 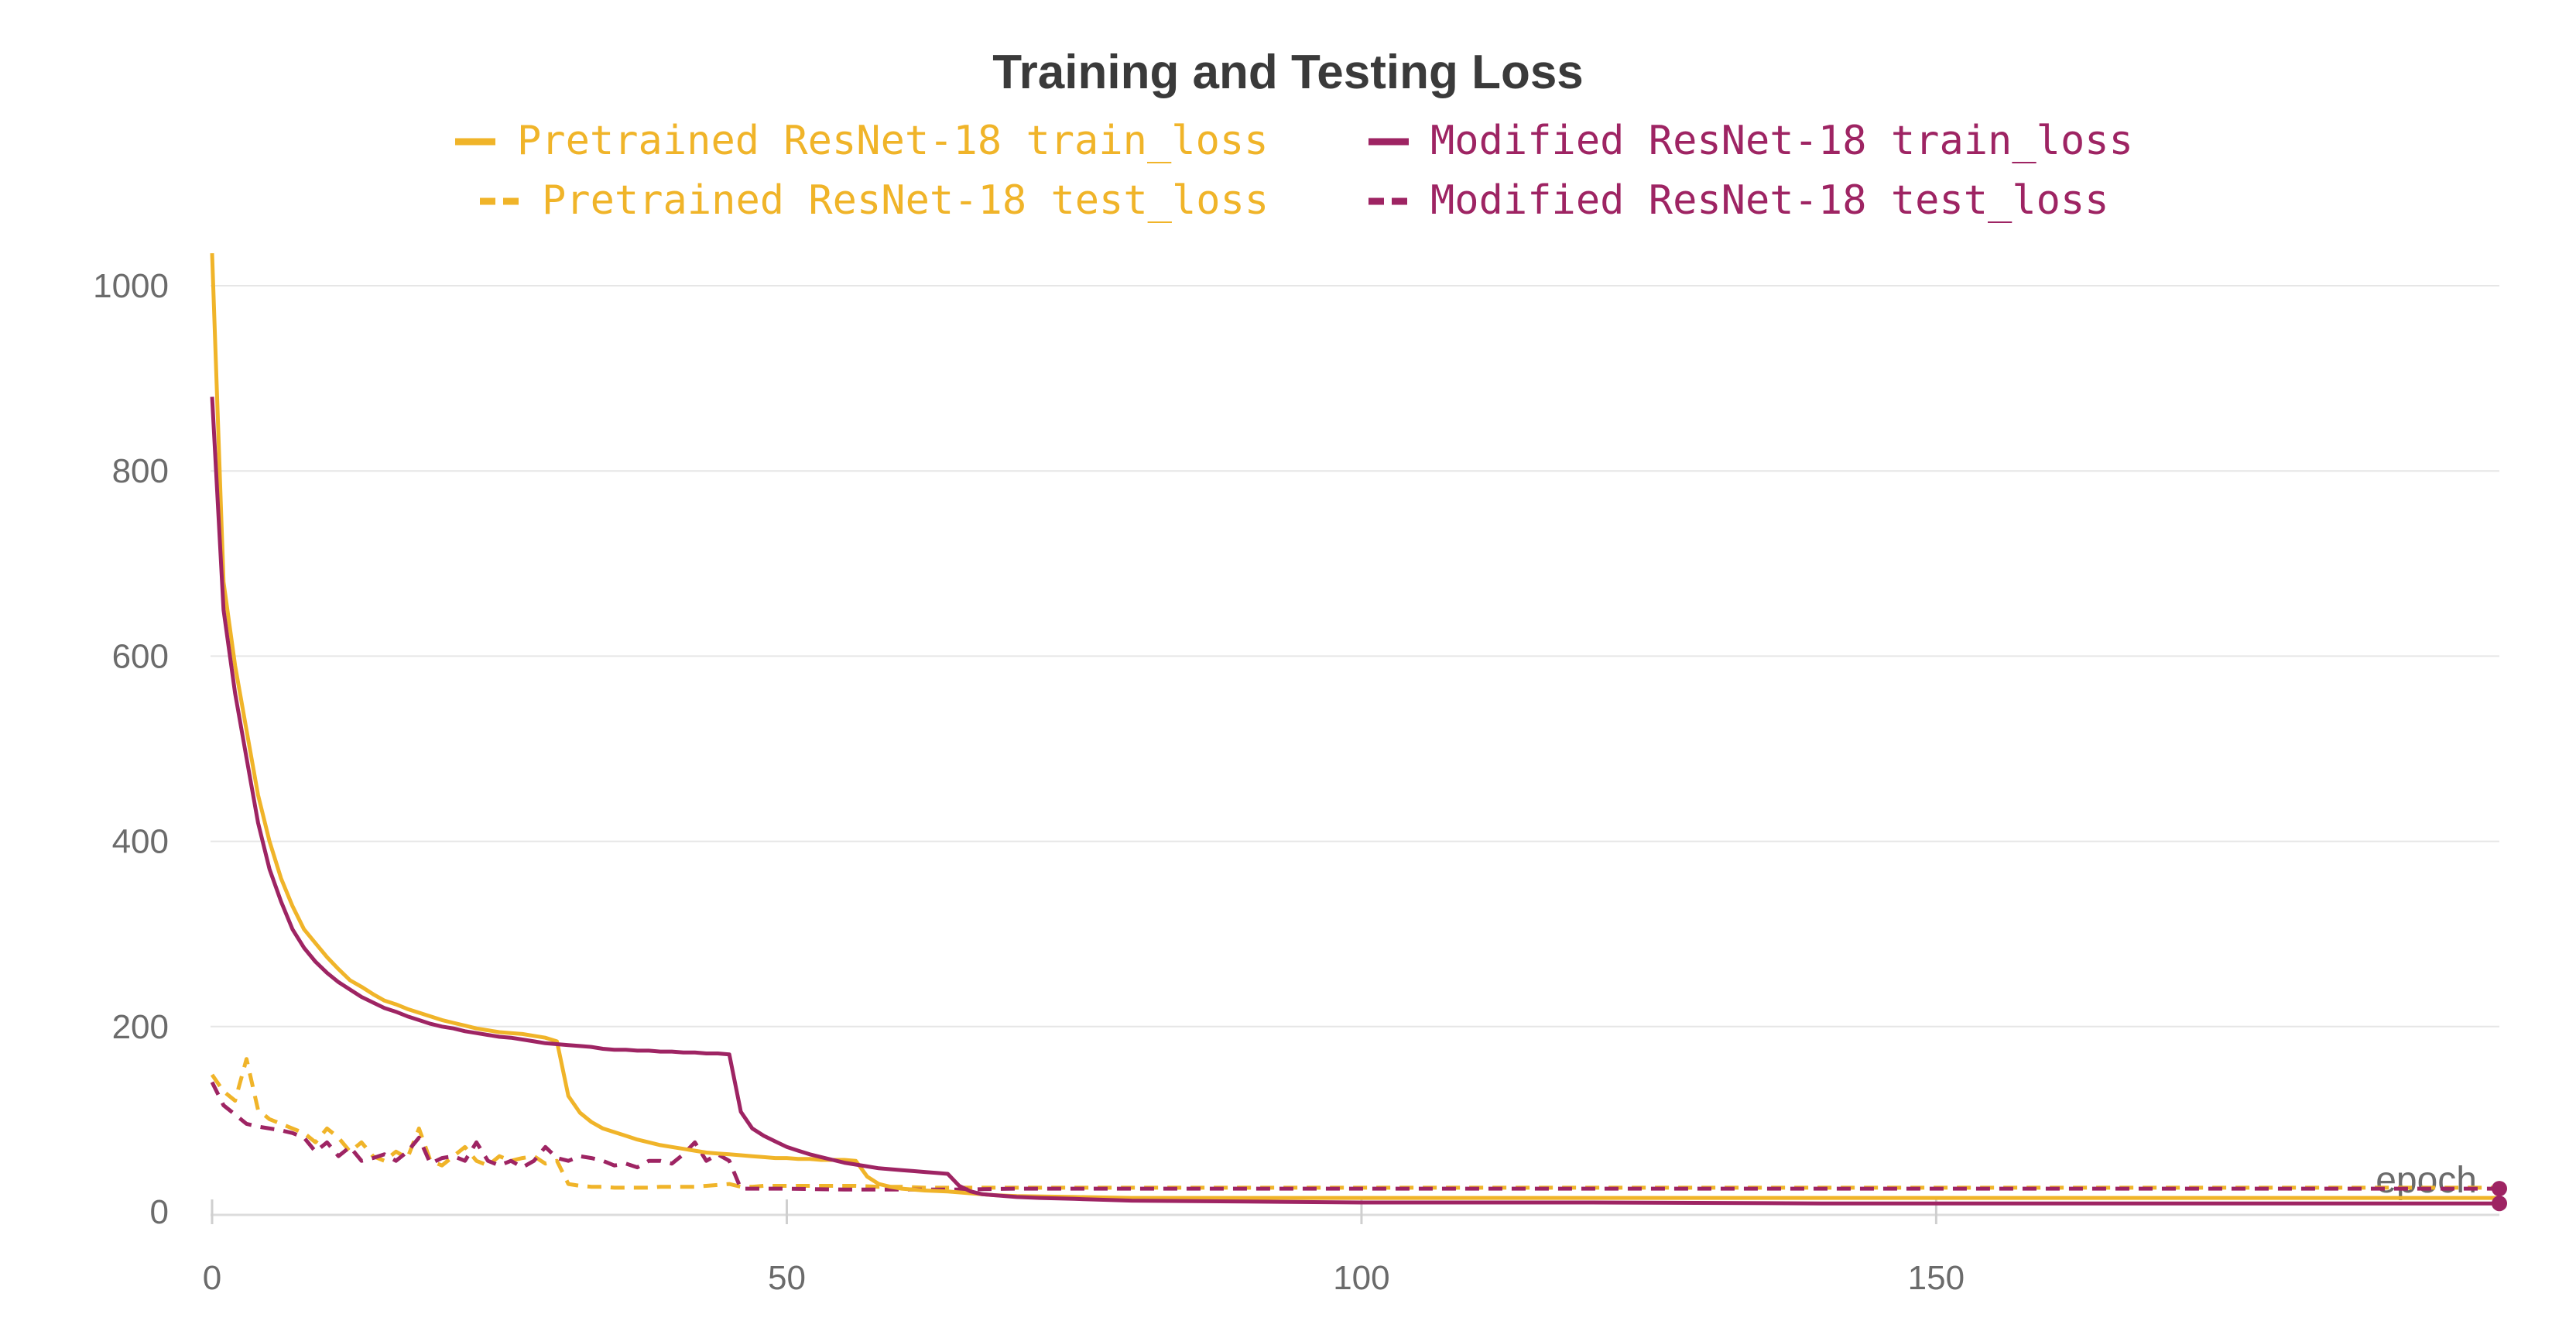 I want to click on chart-title: Training and Testing Loss, so click(x=1288, y=72).